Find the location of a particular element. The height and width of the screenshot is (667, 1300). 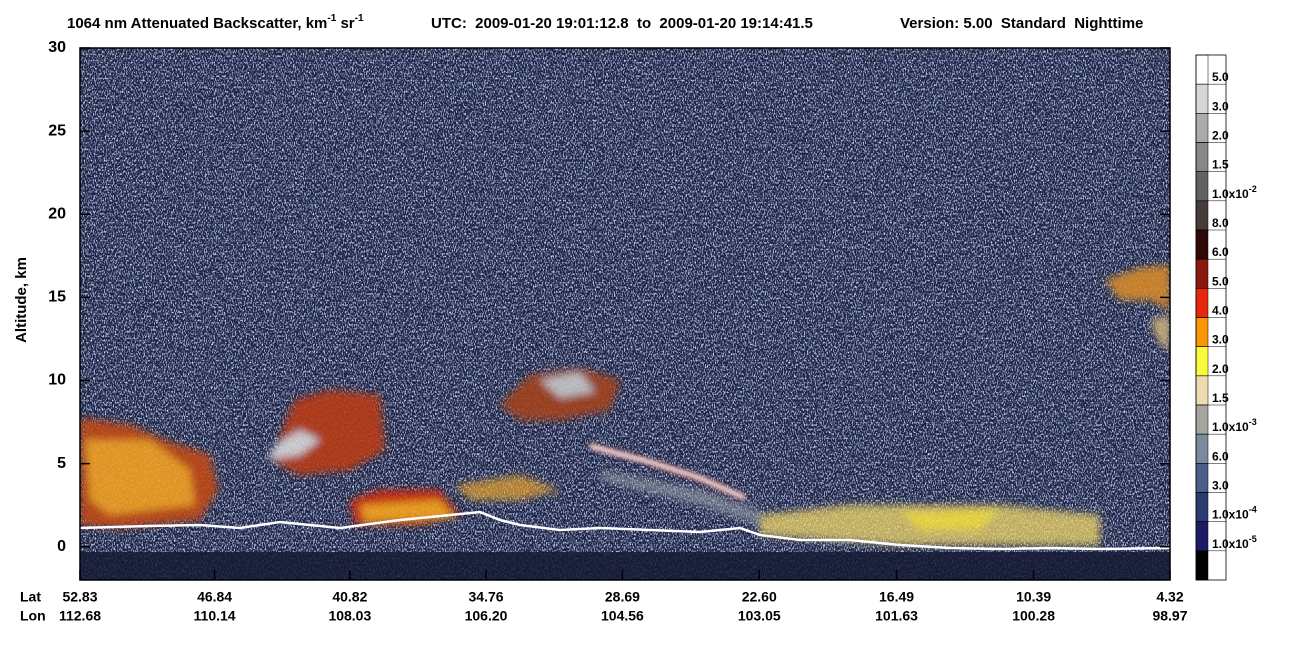

colorbar-label: 1.0x10⁻⁵ is located at coordinates (1234, 542).